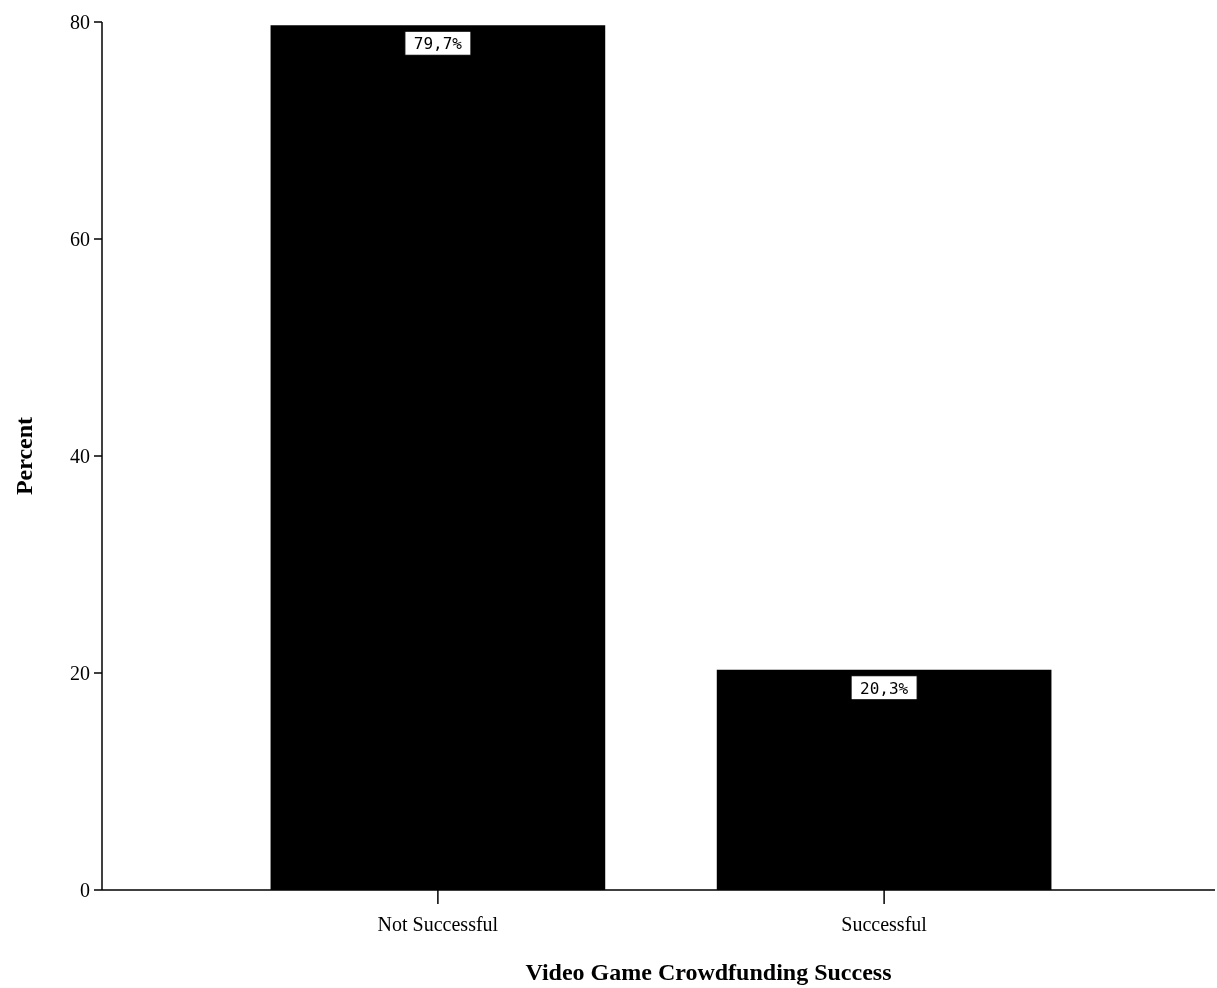 Image resolution: width=1217 pixels, height=988 pixels. I want to click on x-tick-label: Not Successful, so click(438, 924).